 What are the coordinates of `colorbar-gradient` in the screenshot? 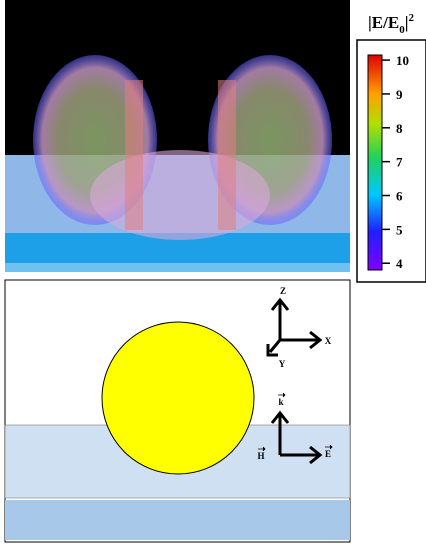 It's located at (375, 162).